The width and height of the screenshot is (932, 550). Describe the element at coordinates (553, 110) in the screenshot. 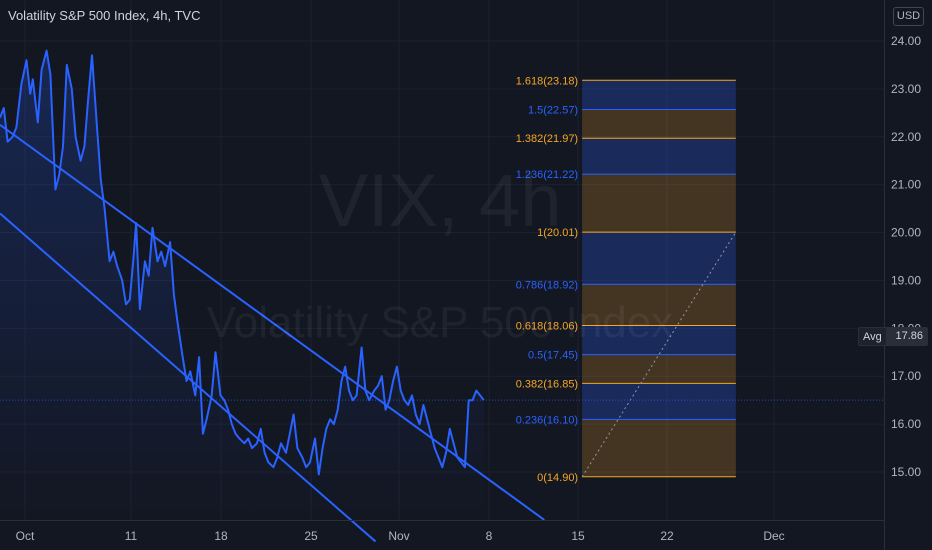

I see `fib-level-label: 1.5(22.57)` at that location.